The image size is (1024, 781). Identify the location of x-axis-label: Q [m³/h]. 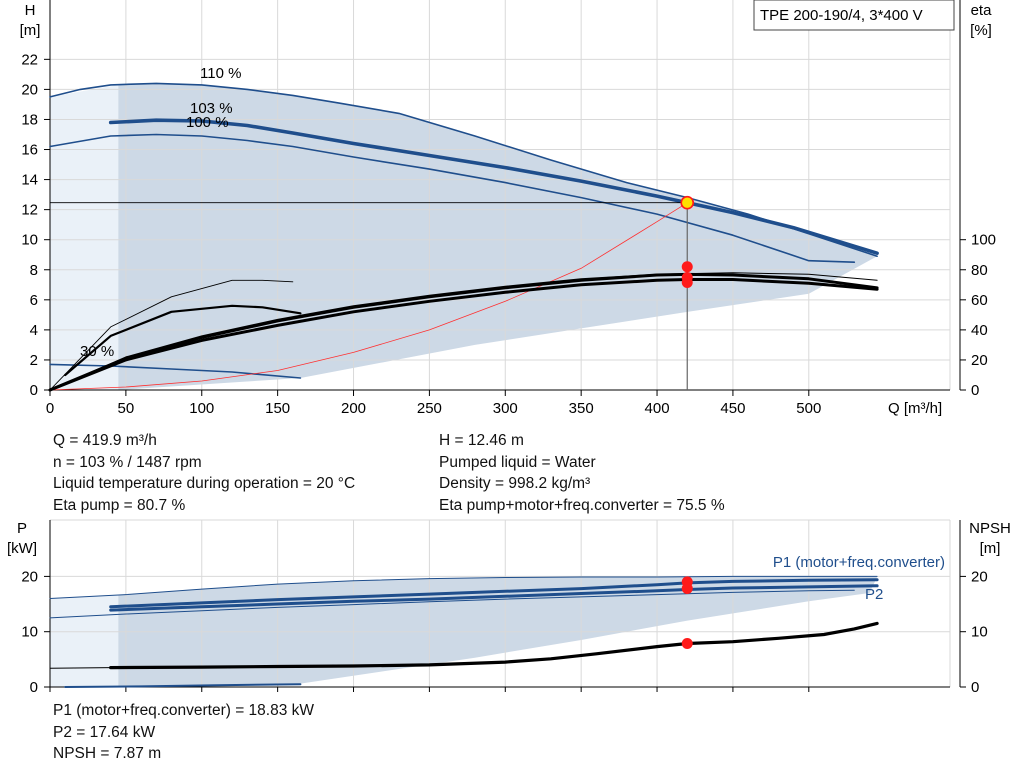
(915, 408).